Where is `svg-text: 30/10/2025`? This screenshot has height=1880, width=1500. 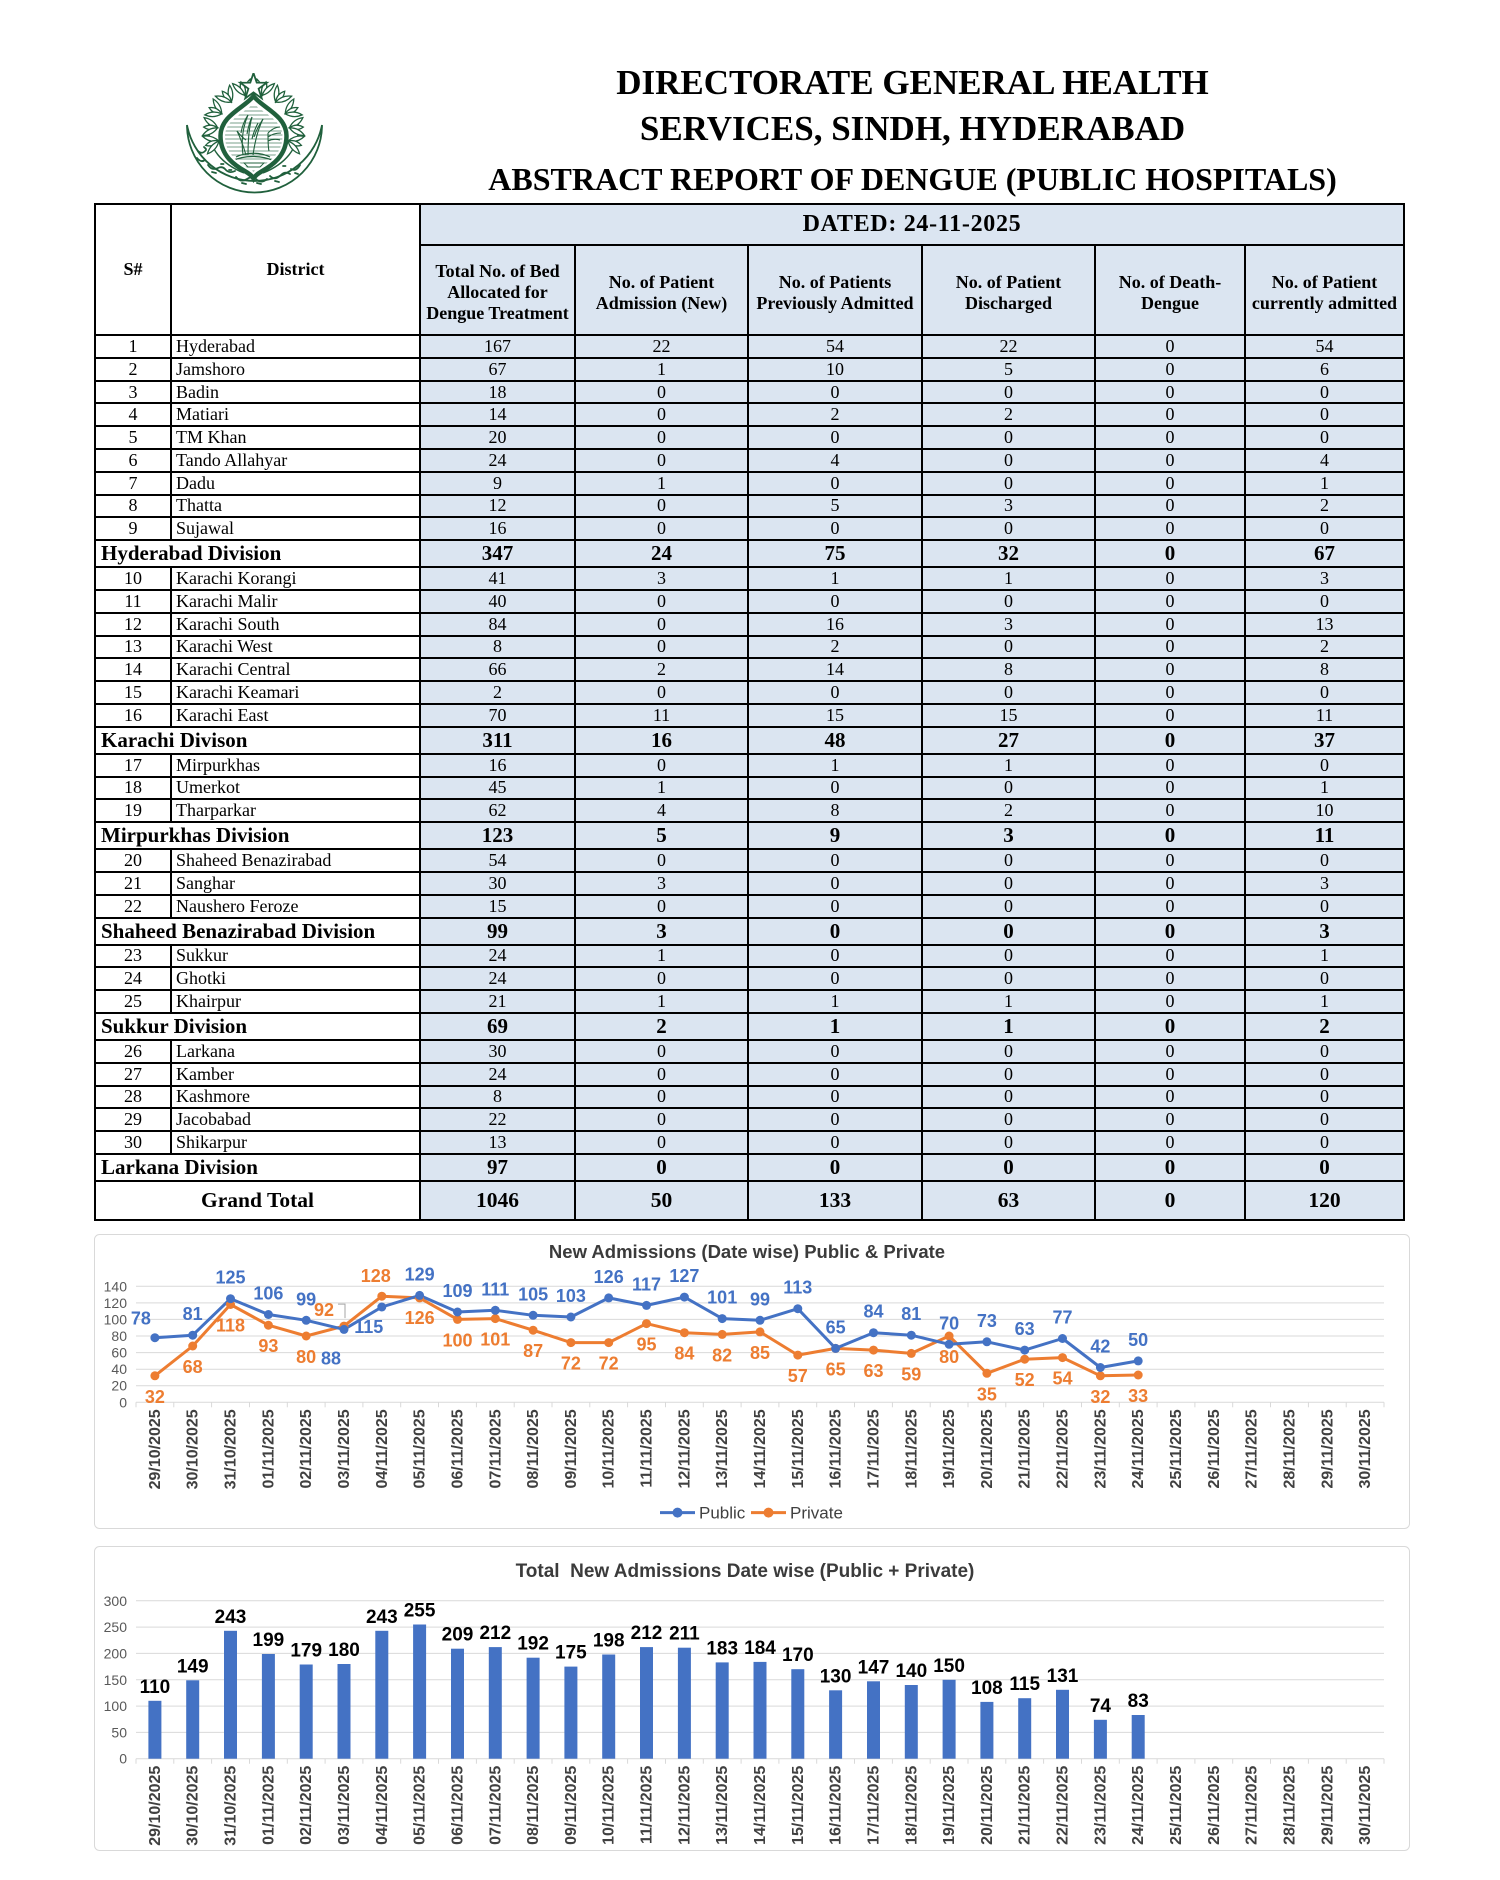 svg-text: 30/10/2025 is located at coordinates (193, 1449).